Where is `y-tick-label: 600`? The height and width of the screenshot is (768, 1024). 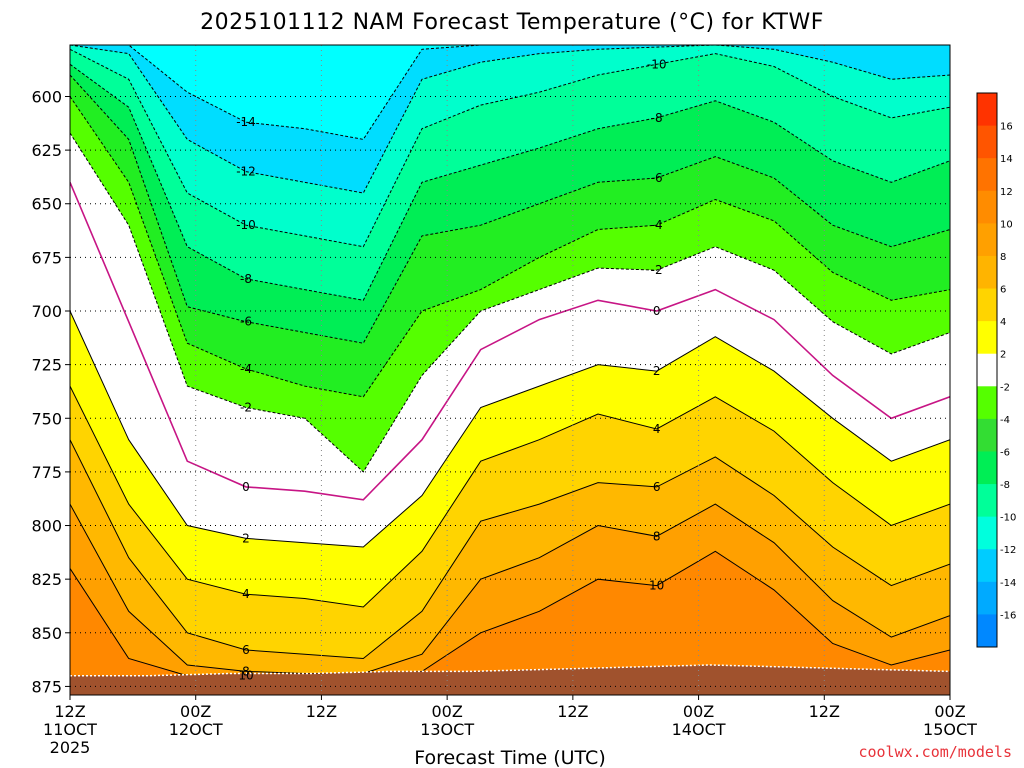 y-tick-label: 600 is located at coordinates (46, 96).